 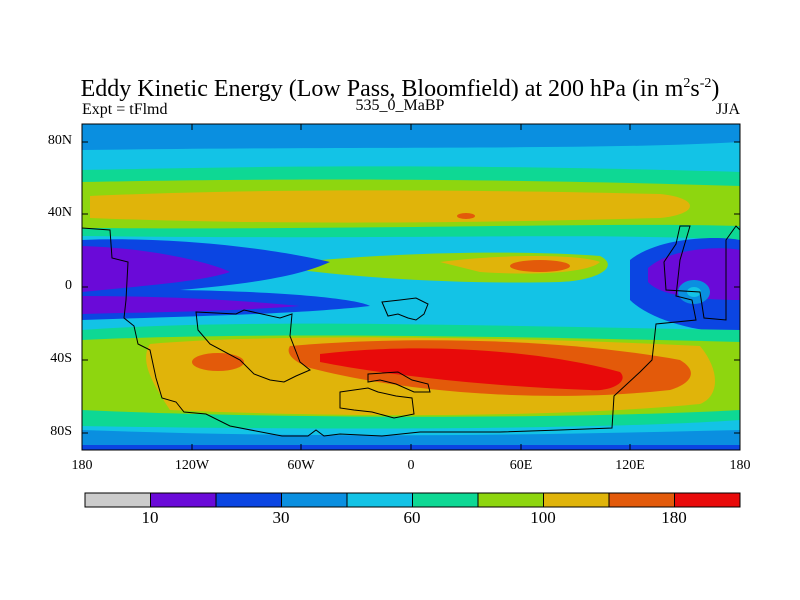 What do you see at coordinates (400, 105) in the screenshot?
I see `case-label: 535_0_MaBP` at bounding box center [400, 105].